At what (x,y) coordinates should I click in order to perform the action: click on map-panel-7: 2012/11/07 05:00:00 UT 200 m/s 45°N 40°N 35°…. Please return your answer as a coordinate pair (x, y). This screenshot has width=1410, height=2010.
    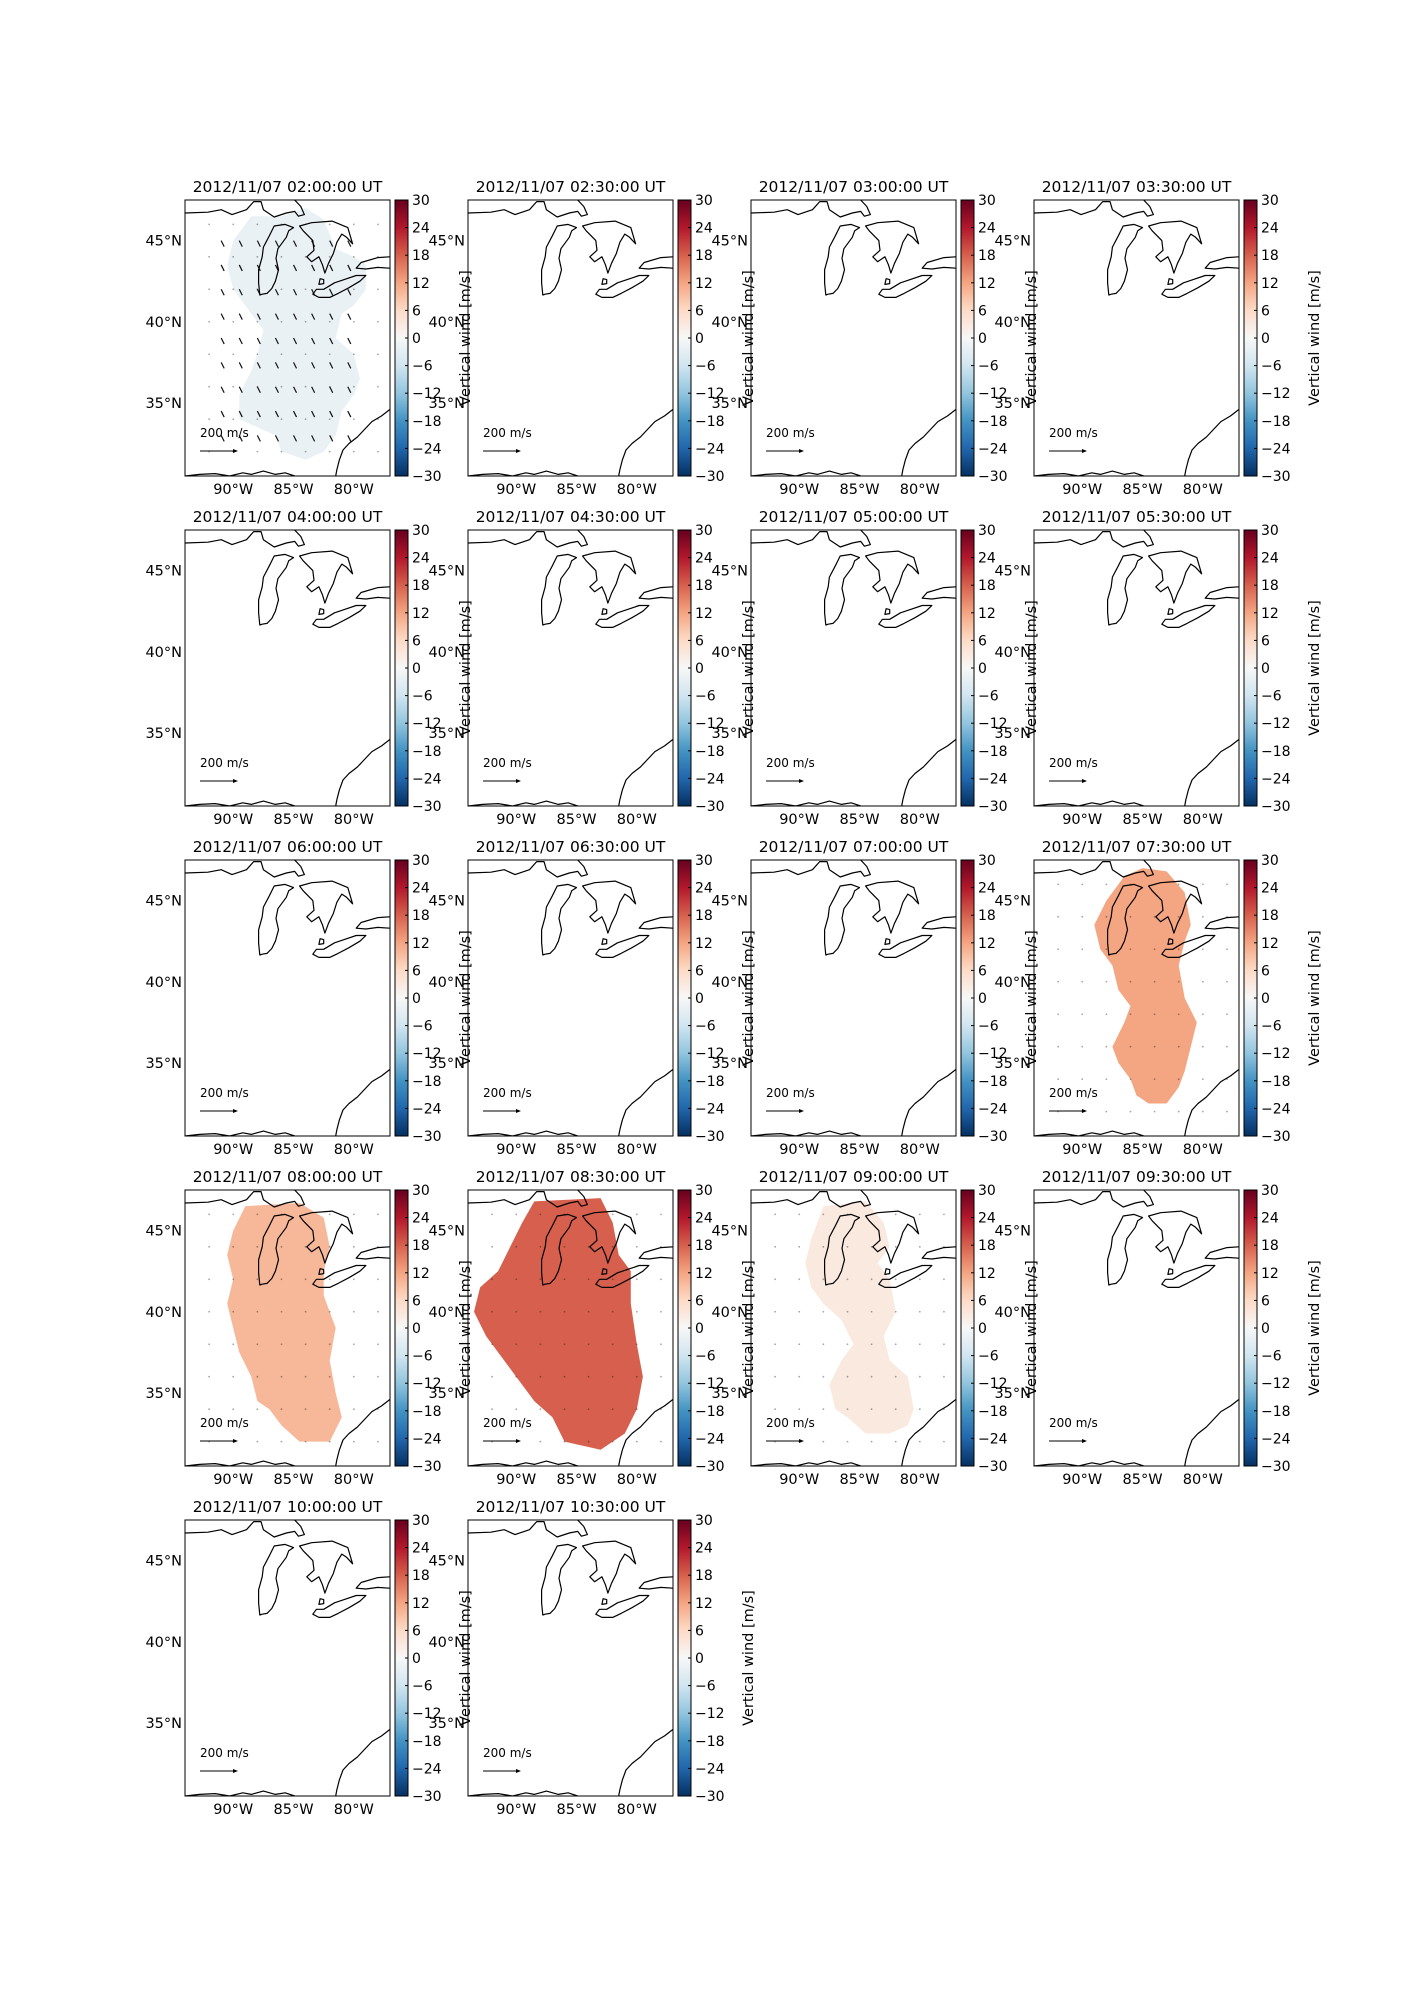
    Looking at the image, I should click on (875, 668).